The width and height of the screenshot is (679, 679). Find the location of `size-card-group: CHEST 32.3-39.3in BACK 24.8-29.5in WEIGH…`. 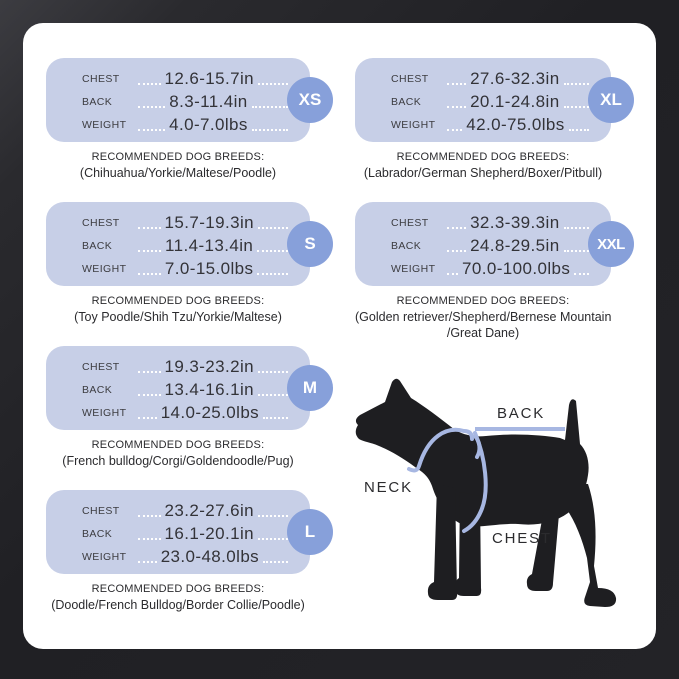

size-card-group: CHEST 32.3-39.3in BACK 24.8-29.5in WEIGH… is located at coordinates (495, 271).